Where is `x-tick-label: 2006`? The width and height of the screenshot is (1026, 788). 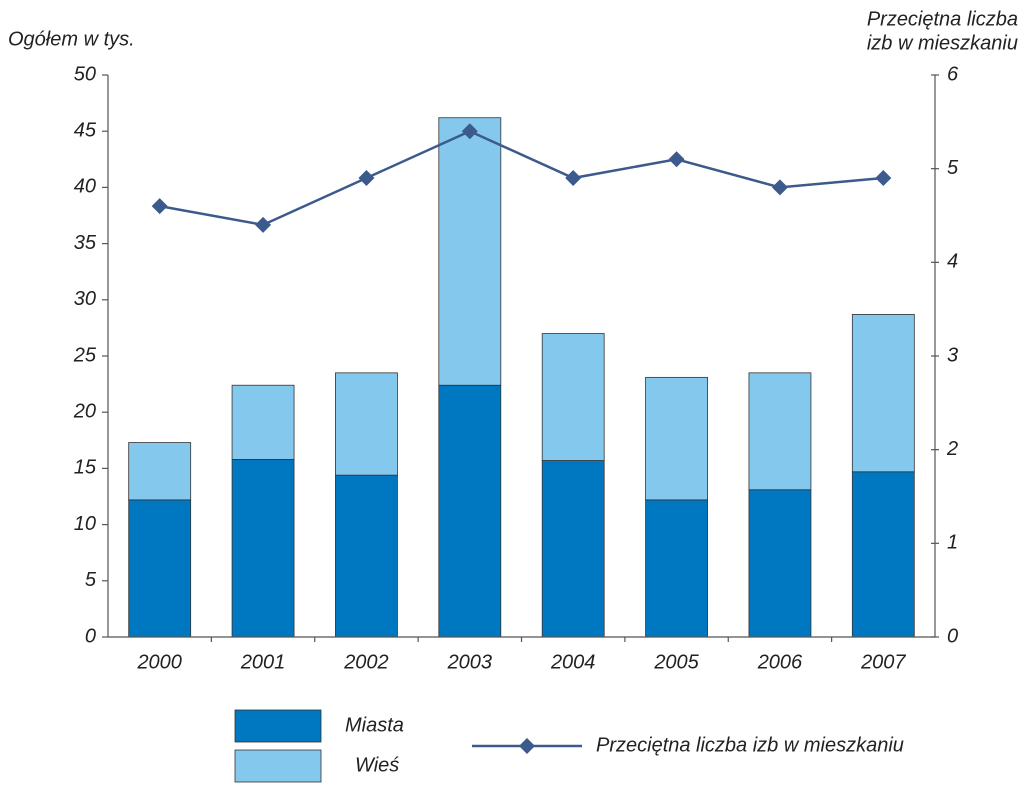 x-tick-label: 2006 is located at coordinates (780, 662).